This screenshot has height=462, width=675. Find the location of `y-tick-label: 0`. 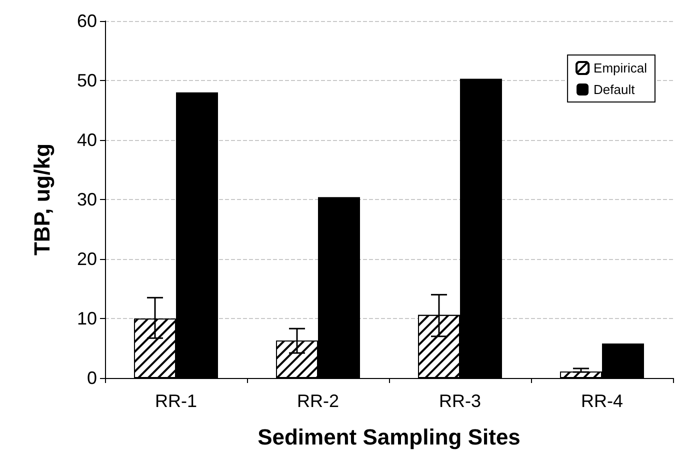

y-tick-label: 0 is located at coordinates (91, 378).